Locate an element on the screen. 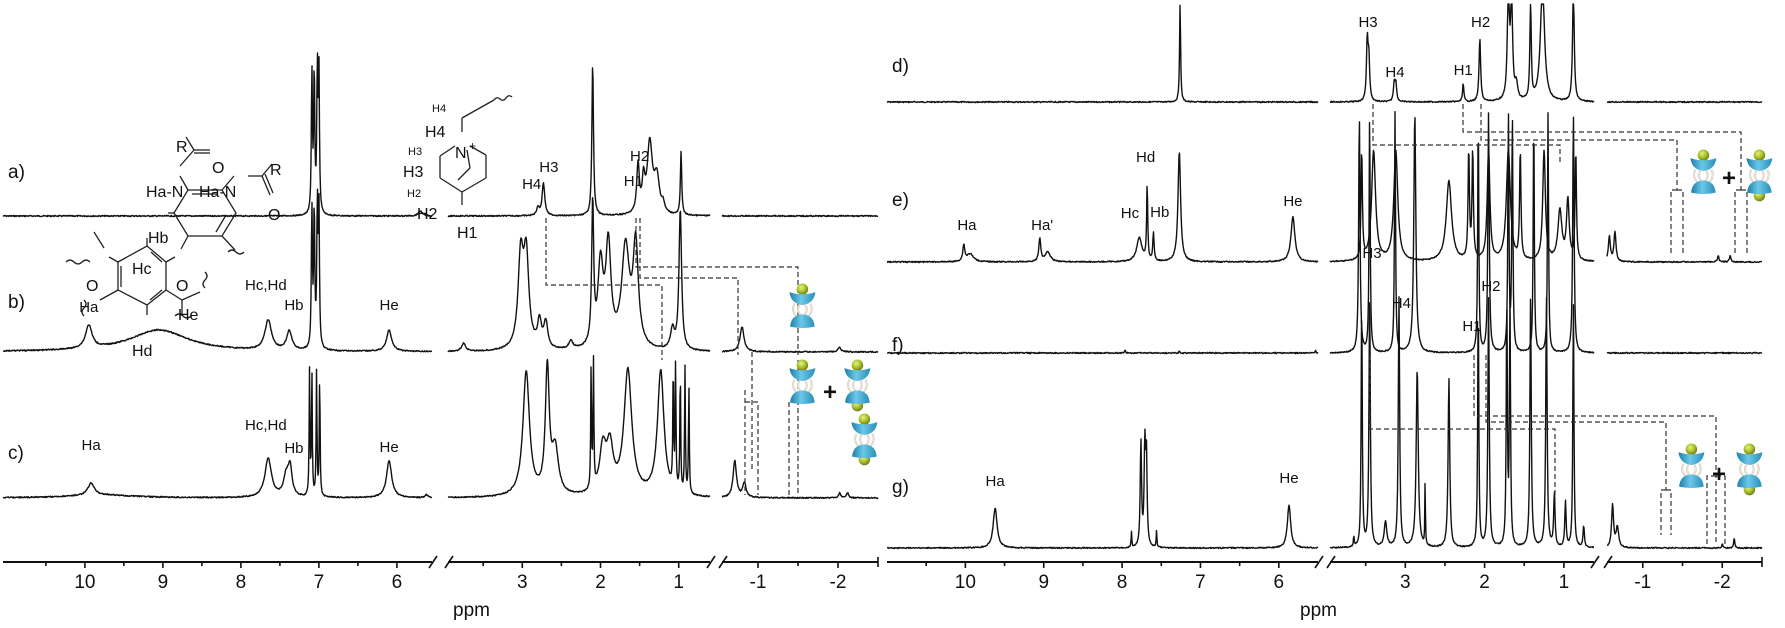  peak-label-c-3: He is located at coordinates (389, 447).